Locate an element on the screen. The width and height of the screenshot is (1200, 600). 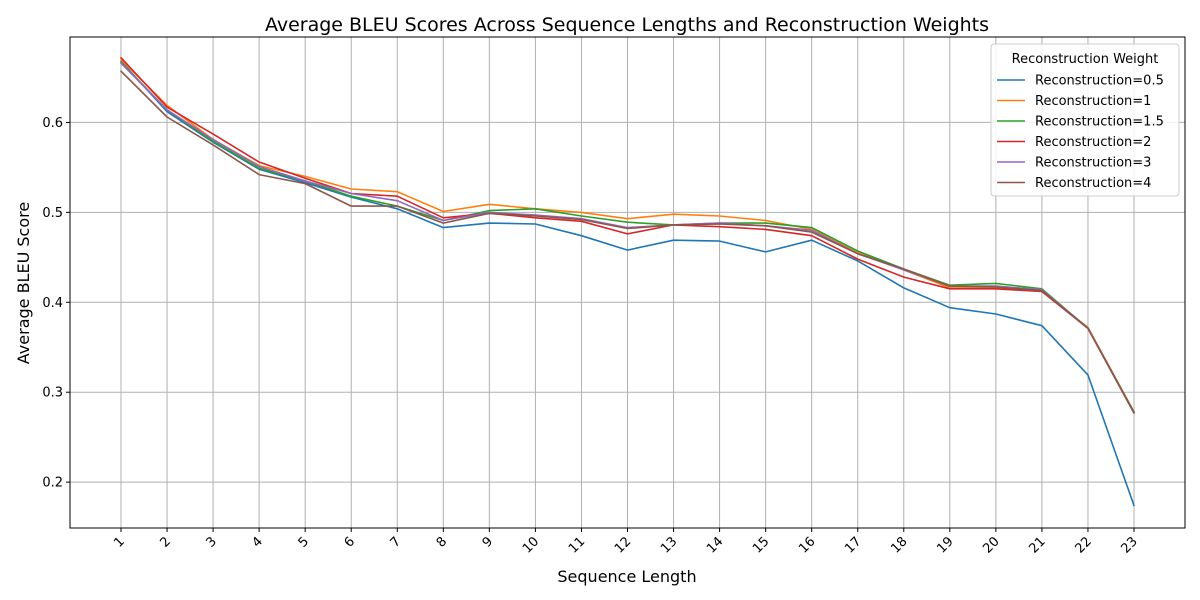
legend-box is located at coordinates (1085, 120).